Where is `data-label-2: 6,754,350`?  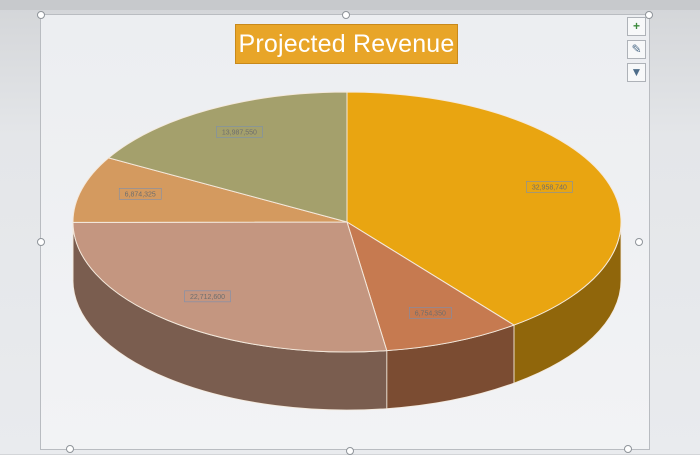 data-label-2: 6,754,350 is located at coordinates (430, 313).